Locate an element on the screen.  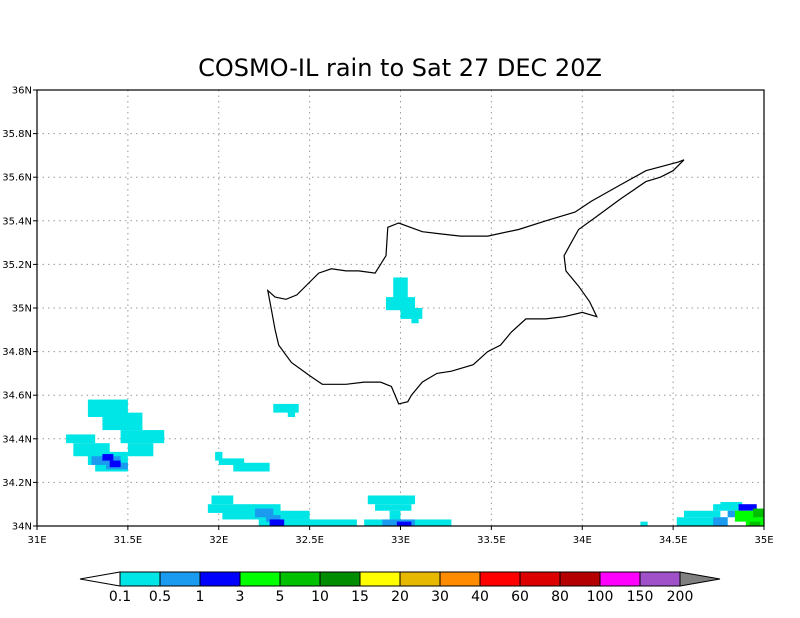
colorbar: 0.1 0.5 1 3 5 10 15 20 30 40 60 80 100 150 200 is located at coordinates (400, 588).